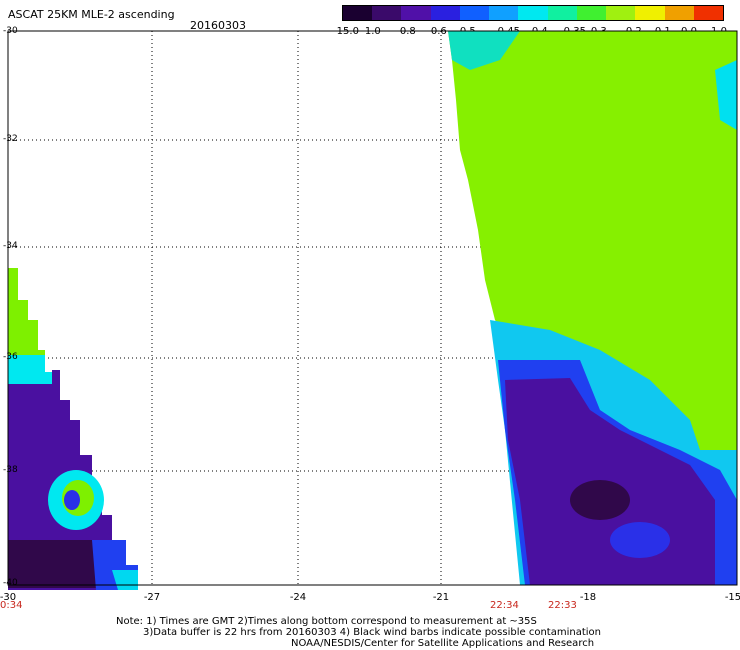 This screenshot has height=650, width=740. I want to click on left-swath-eddy-blue, so click(72, 500).